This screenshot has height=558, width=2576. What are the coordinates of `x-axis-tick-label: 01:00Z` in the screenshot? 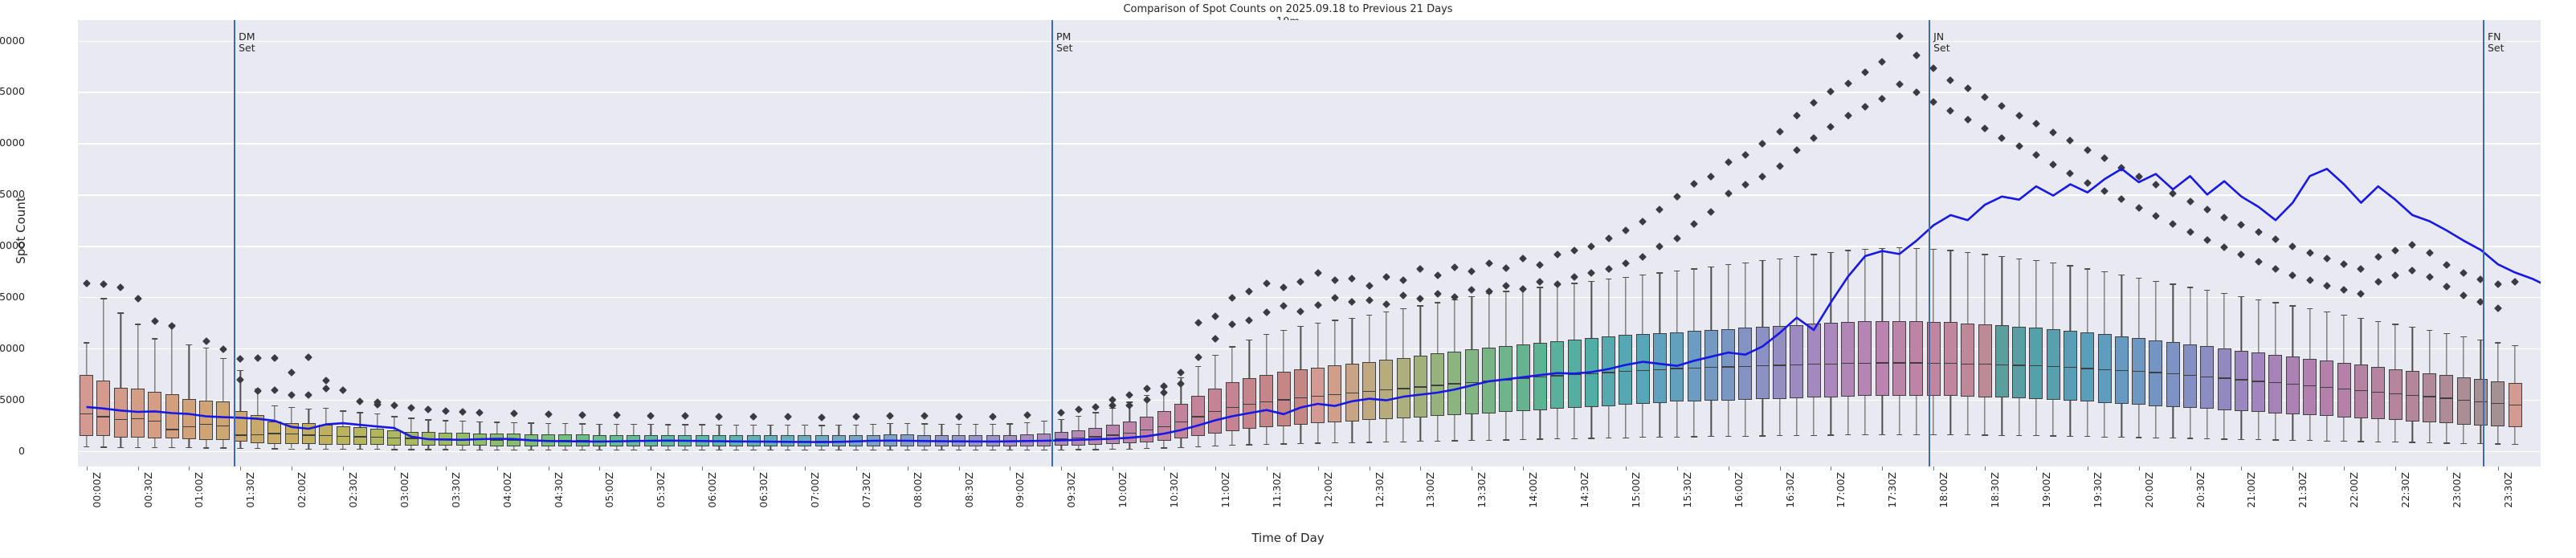 It's located at (199, 490).